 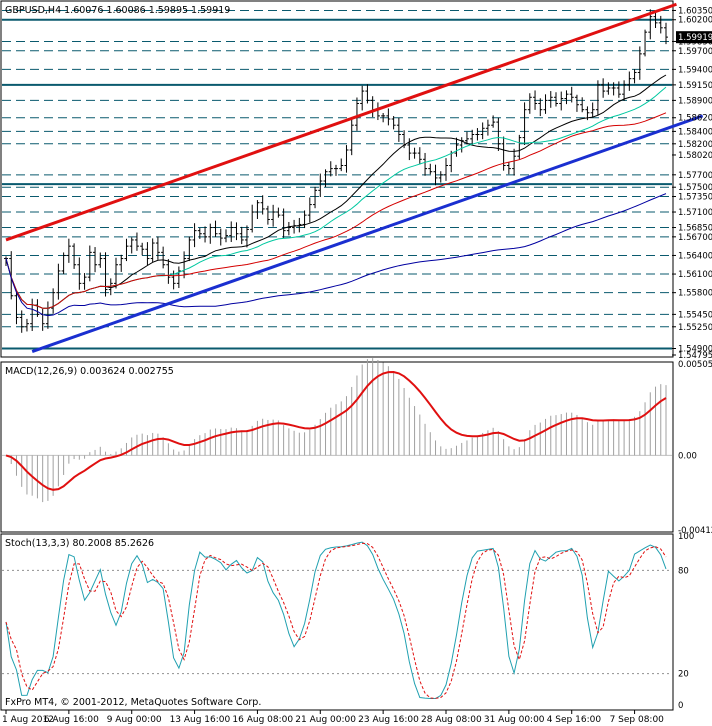 I want to click on current-price-box, so click(x=694, y=37).